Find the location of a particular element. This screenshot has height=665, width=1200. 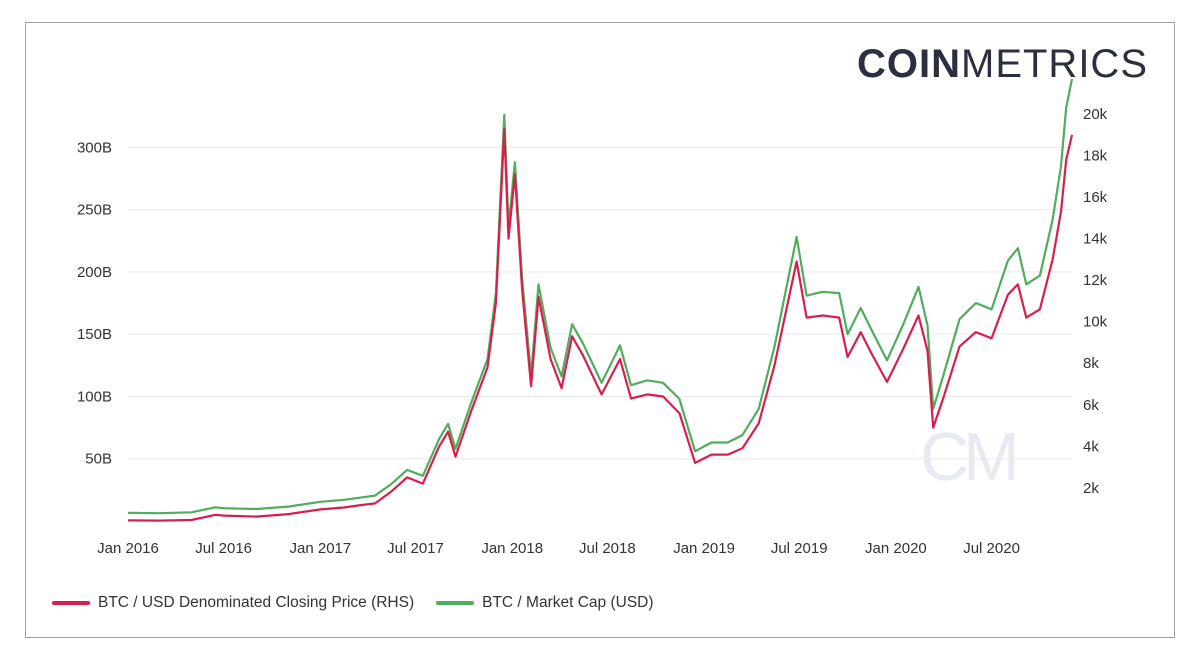

legend-item-marketcap: BTC / Market Cap (USD) is located at coordinates (545, 603).